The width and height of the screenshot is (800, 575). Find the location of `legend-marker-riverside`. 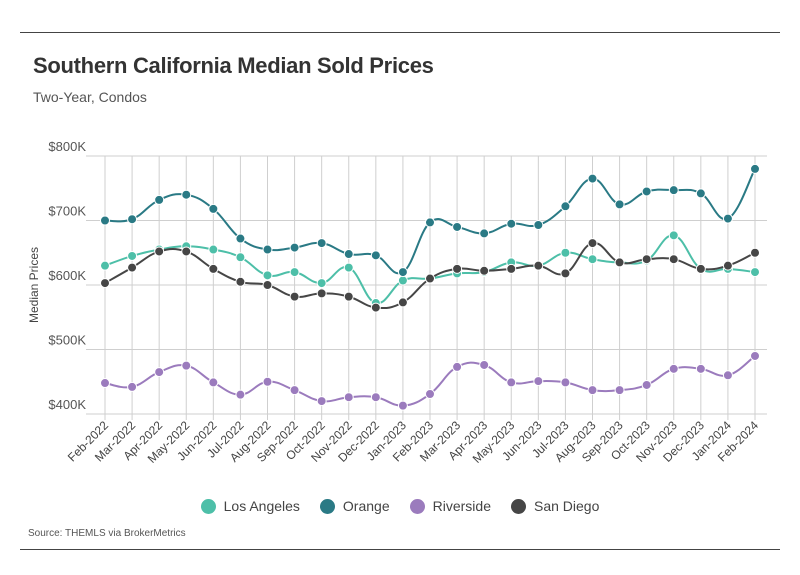

legend-marker-riverside is located at coordinates (417, 506).